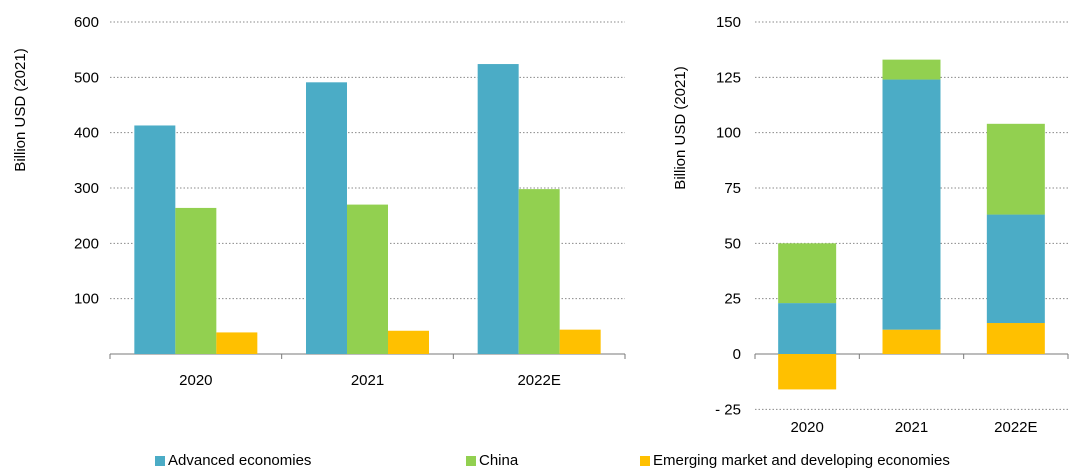 This screenshot has height=470, width=1086. I want to click on legend-label-china: China, so click(499, 460).